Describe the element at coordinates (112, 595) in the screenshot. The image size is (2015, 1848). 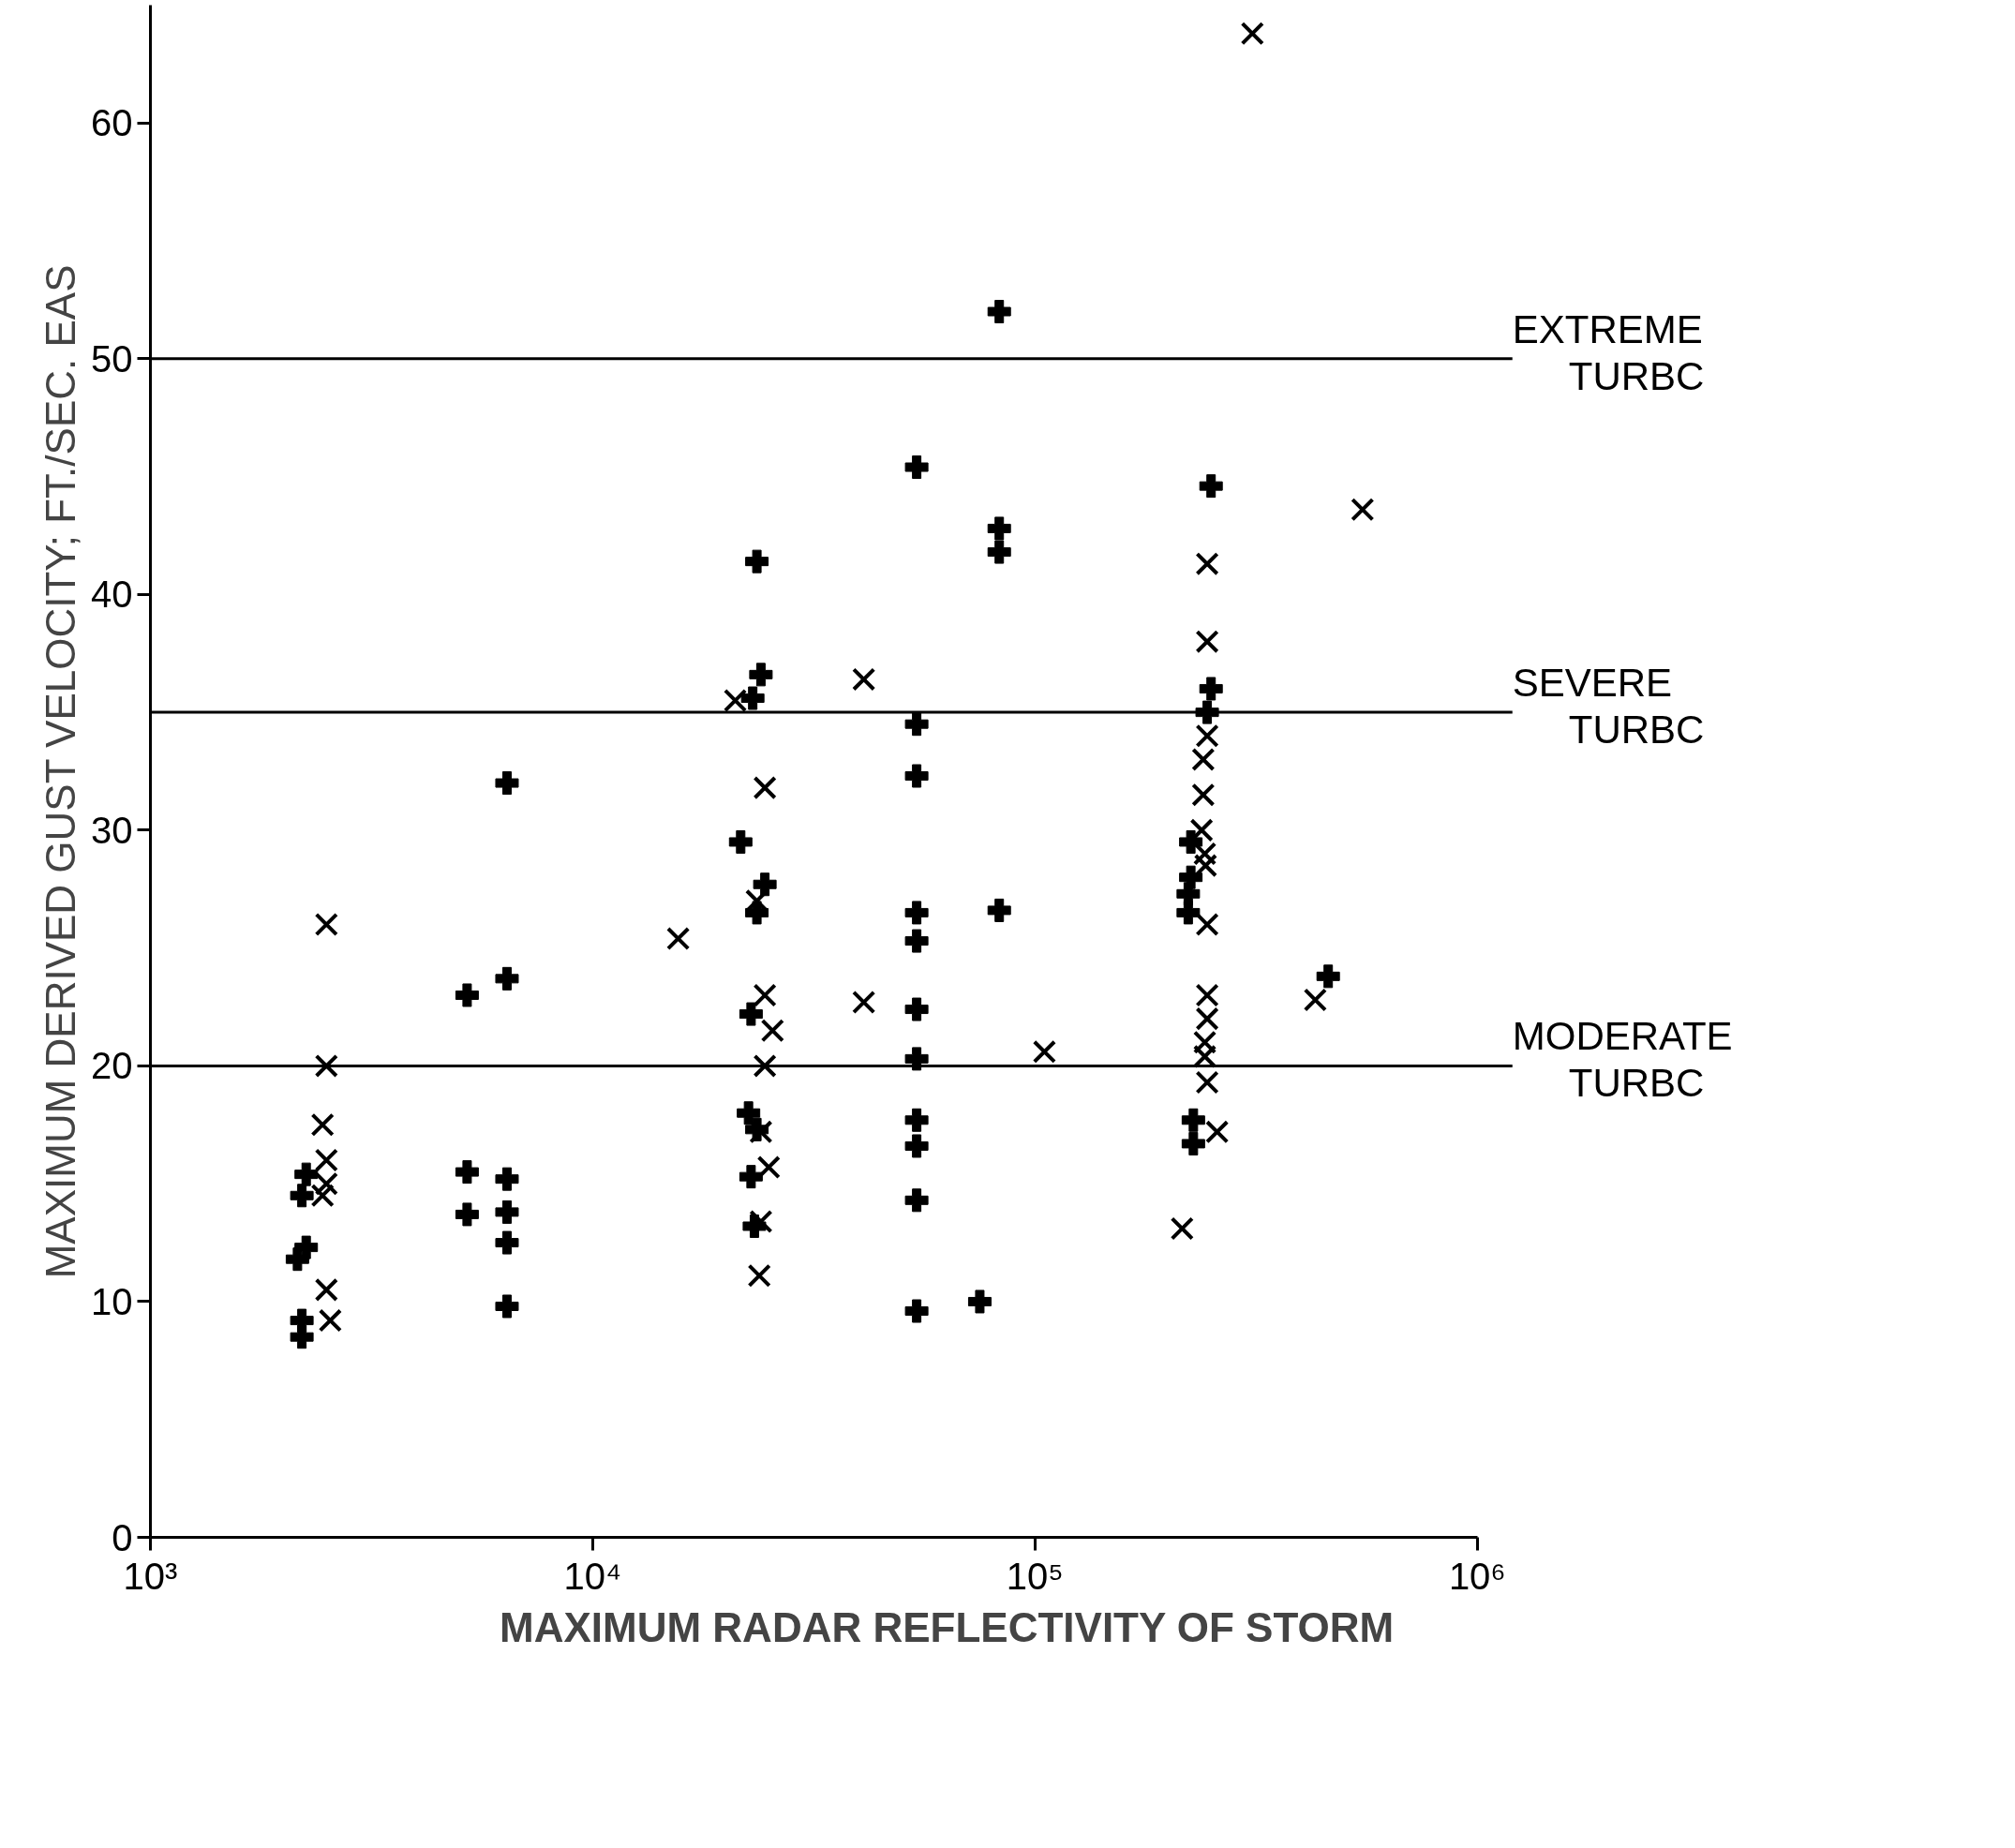
I see `y-tick-label: 40` at that location.